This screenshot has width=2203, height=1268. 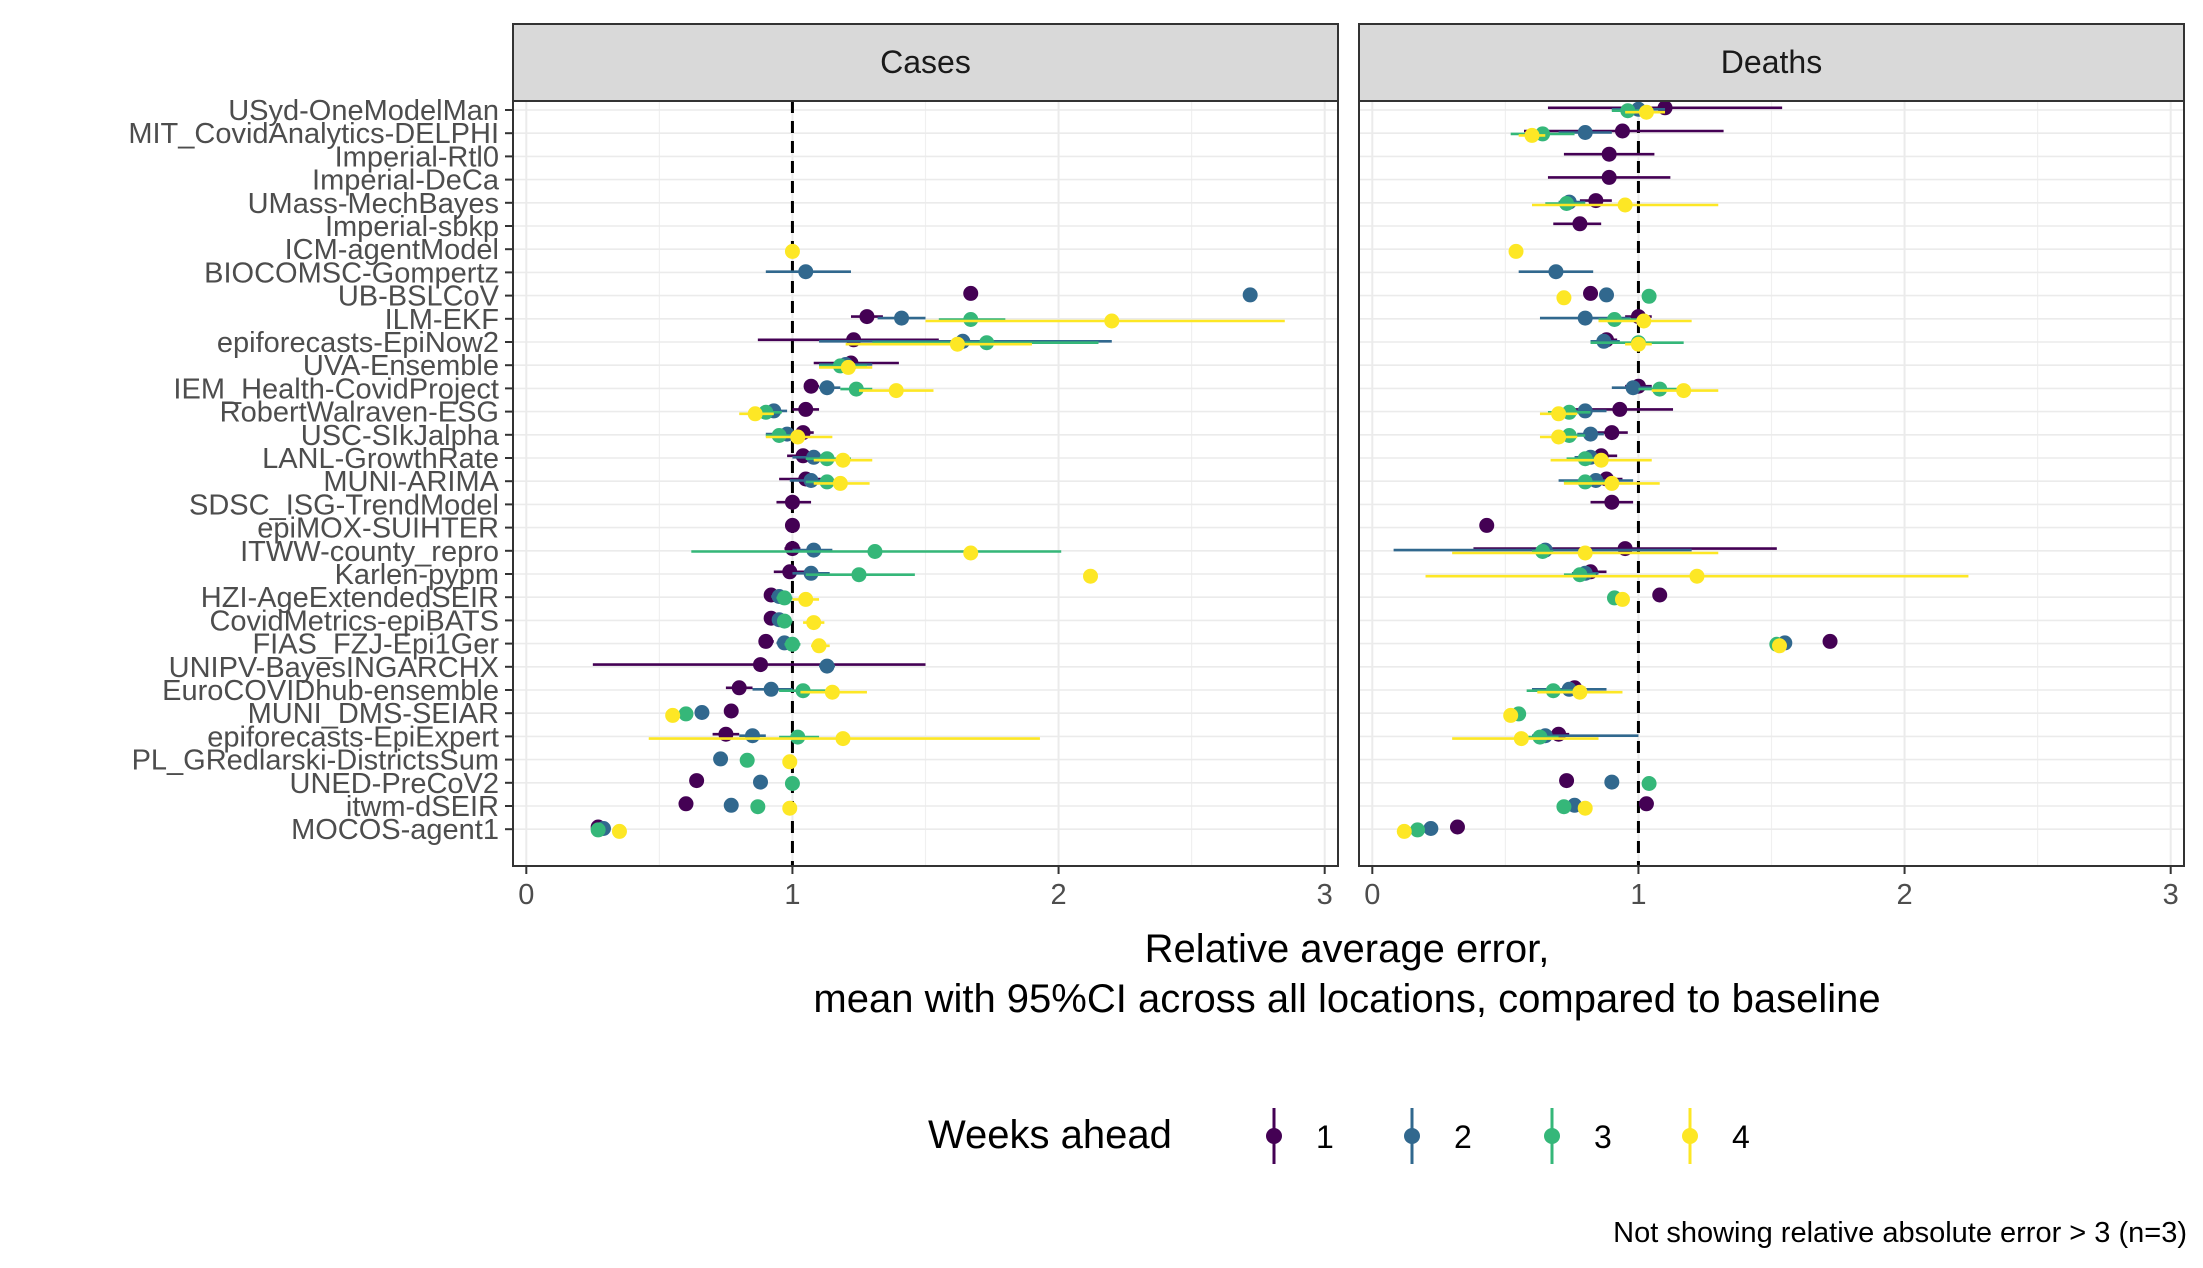 What do you see at coordinates (937, 541) in the screenshot?
I see `data-marks` at bounding box center [937, 541].